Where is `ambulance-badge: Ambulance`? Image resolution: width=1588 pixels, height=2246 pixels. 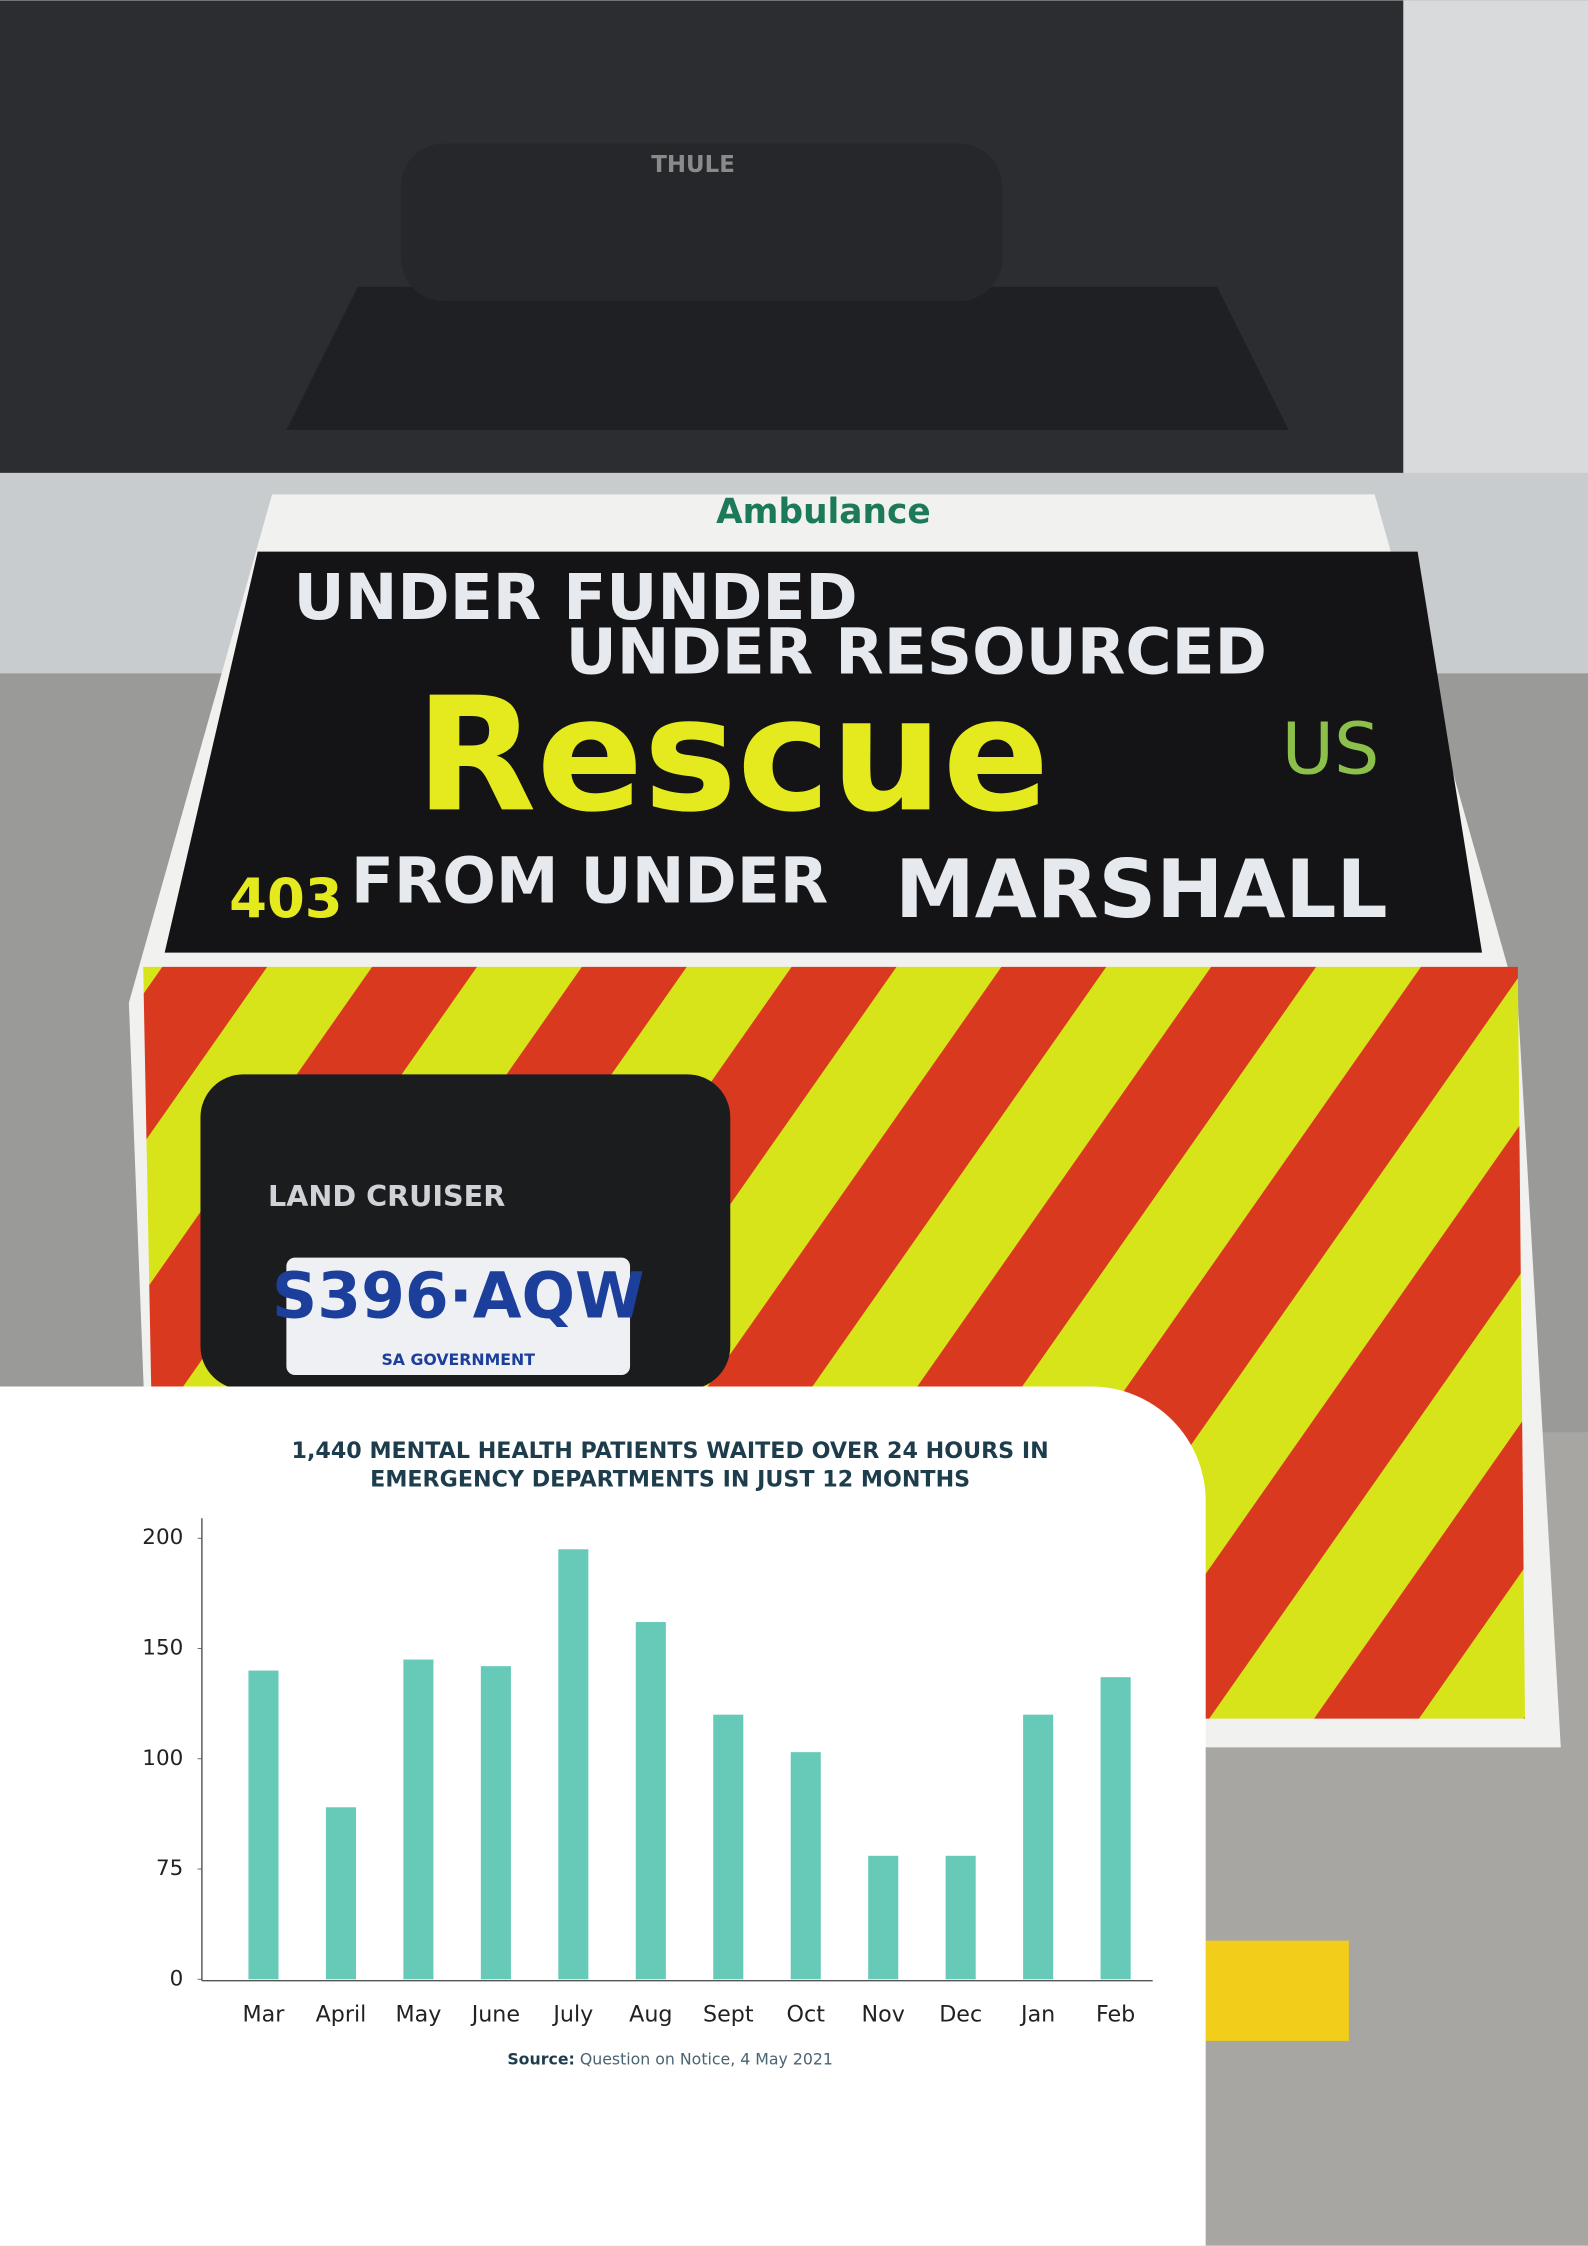
ambulance-badge: Ambulance is located at coordinates (823, 512).